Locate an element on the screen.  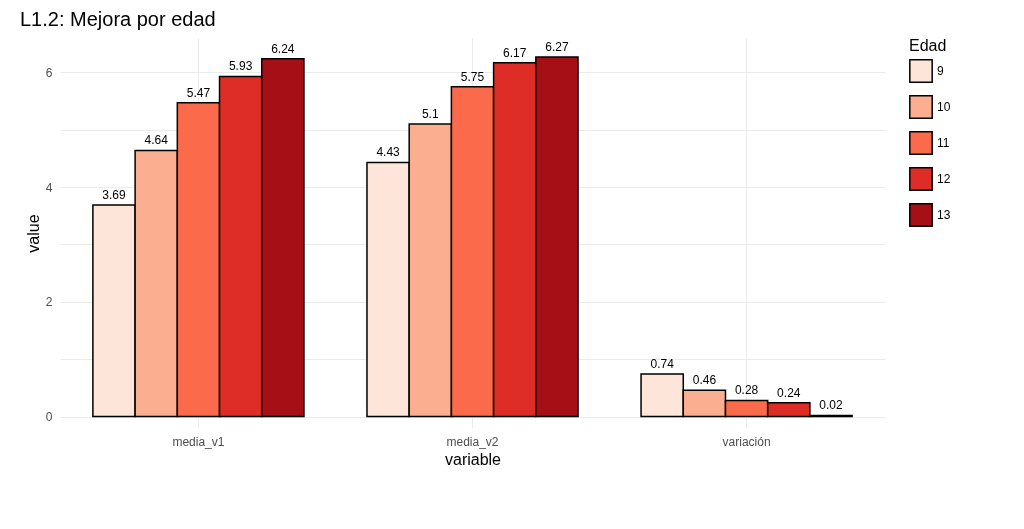
x-tick-label: media_v1 is located at coordinates (198, 441).